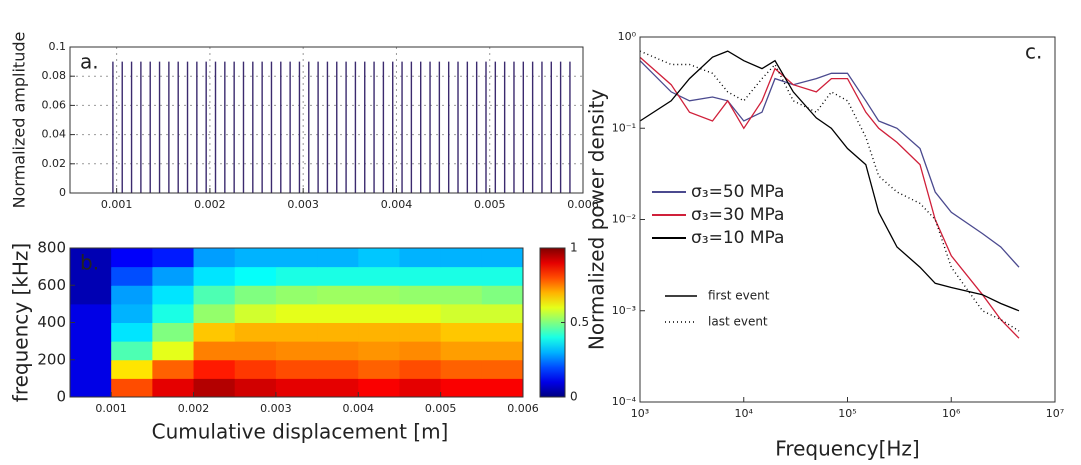 The image size is (1081, 465). What do you see at coordinates (574, 248) in the screenshot?
I see `colorbar-tick-label: 1` at bounding box center [574, 248].